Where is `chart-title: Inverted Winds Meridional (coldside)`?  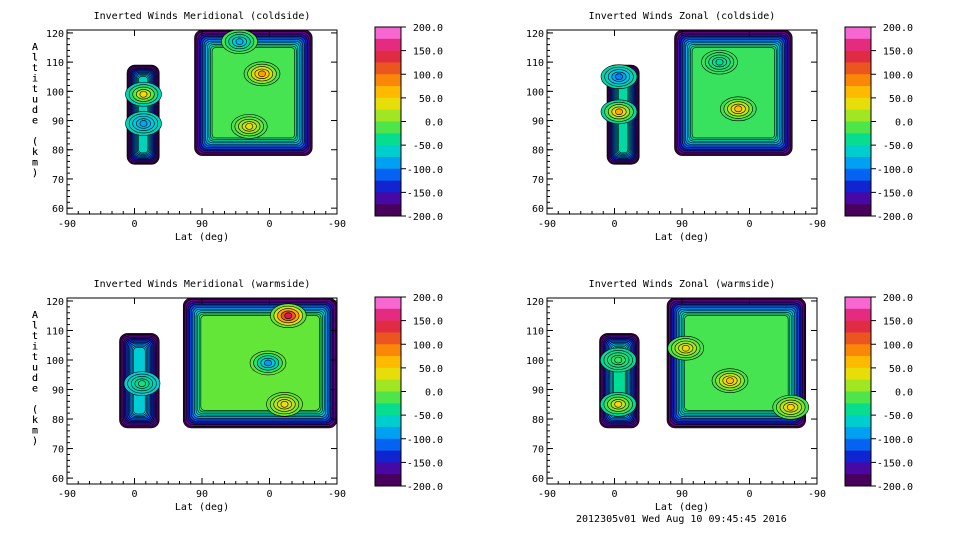
chart-title: Inverted Winds Meridional (coldside) is located at coordinates (202, 16).